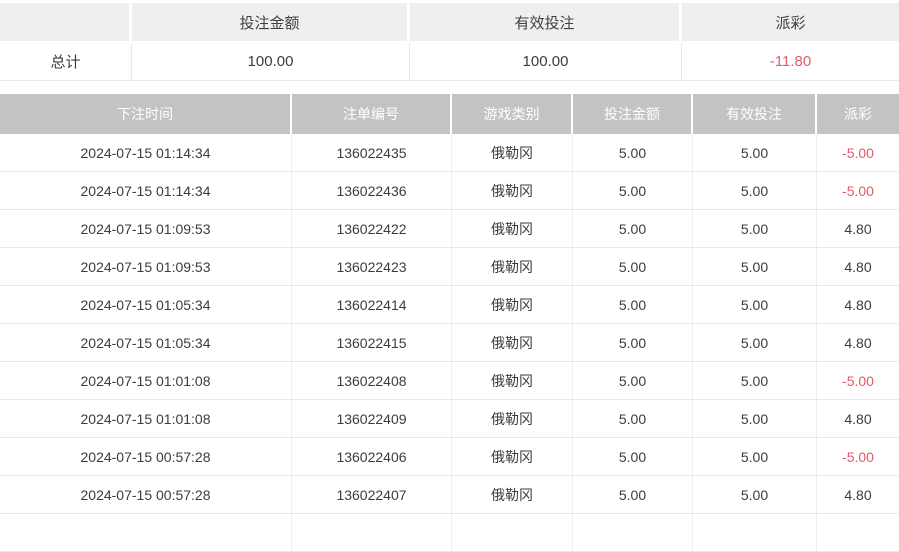  I want to click on cell-order-id: 136022435, so click(372, 152).